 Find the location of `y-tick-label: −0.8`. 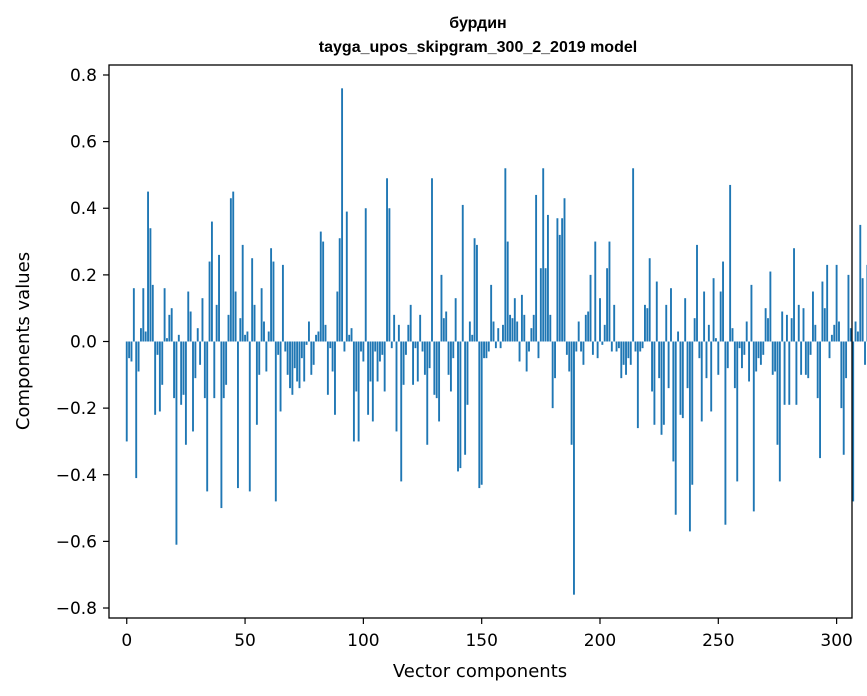

y-tick-label: −0.8 is located at coordinates (76, 609).